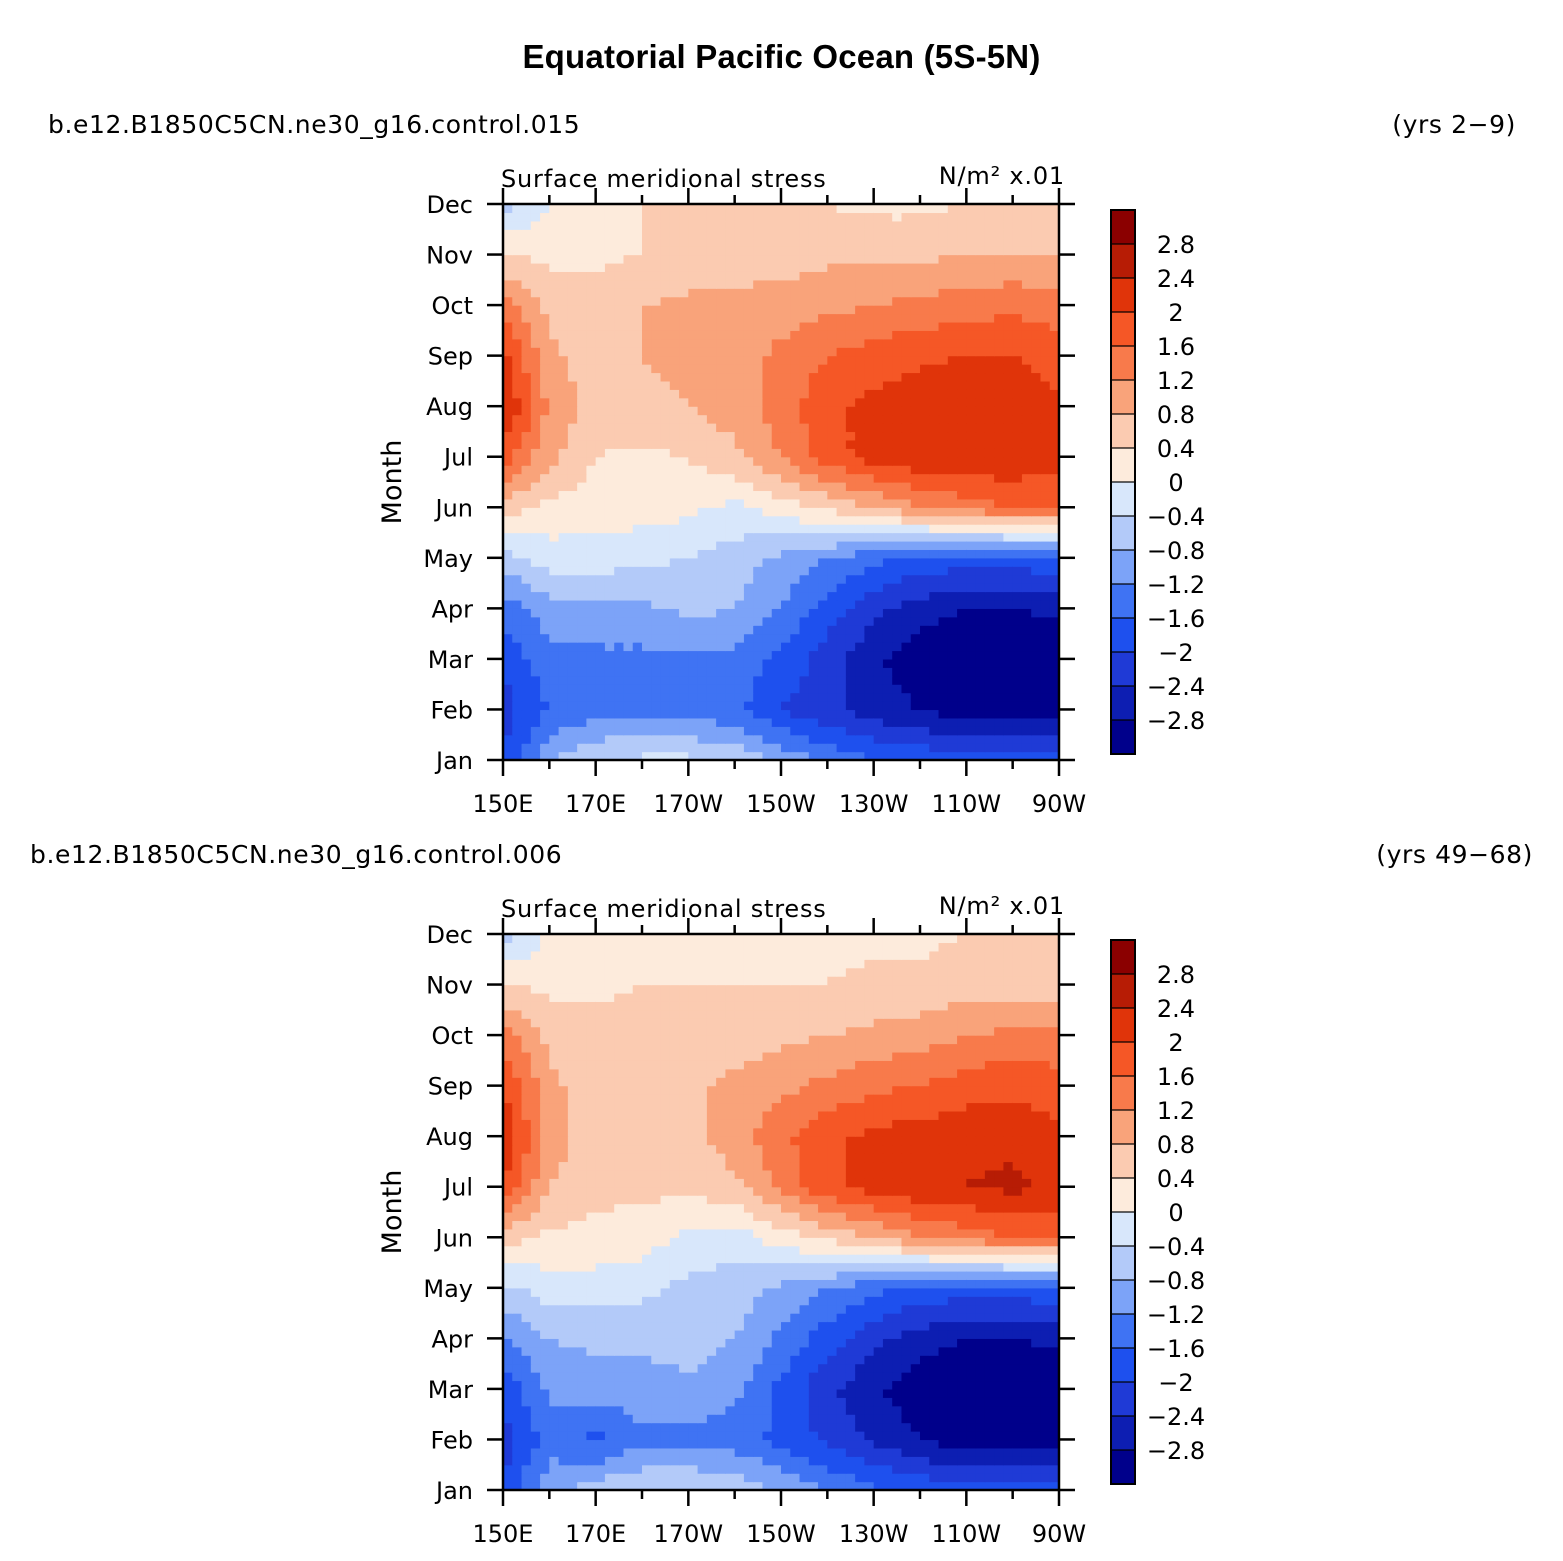 The height and width of the screenshot is (1561, 1563). Describe the element at coordinates (781, 804) in the screenshot. I see `x-tick-label: 150W` at that location.